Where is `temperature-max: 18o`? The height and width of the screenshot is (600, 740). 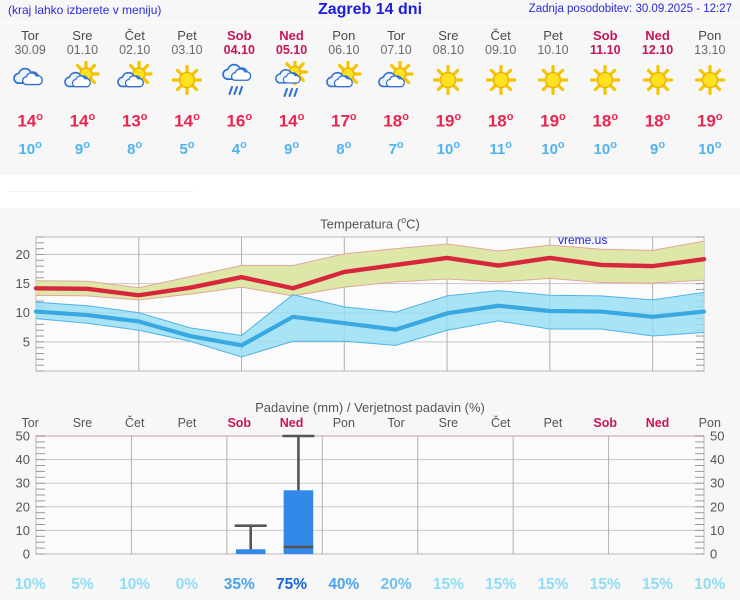 temperature-max: 18o is located at coordinates (658, 119).